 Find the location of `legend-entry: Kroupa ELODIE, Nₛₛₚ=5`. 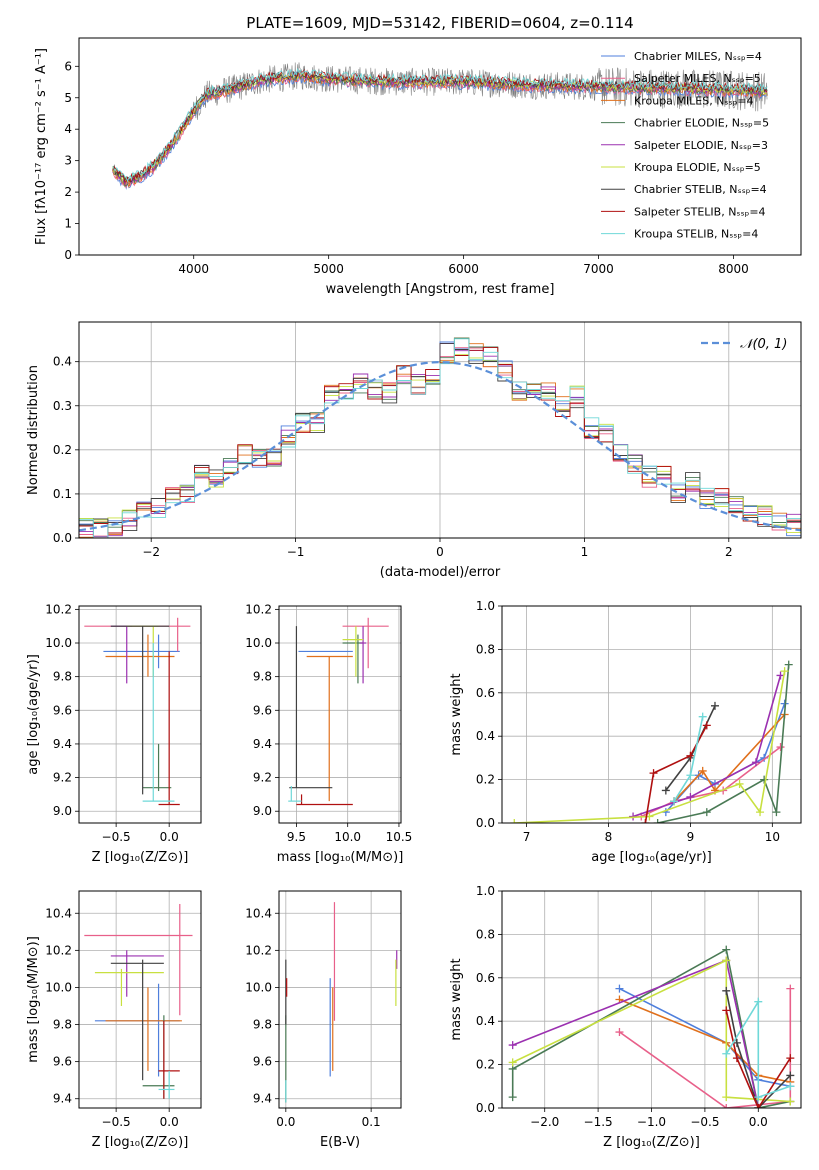

legend-entry: Kroupa ELODIE, Nₛₛₚ=5 is located at coordinates (697, 167).